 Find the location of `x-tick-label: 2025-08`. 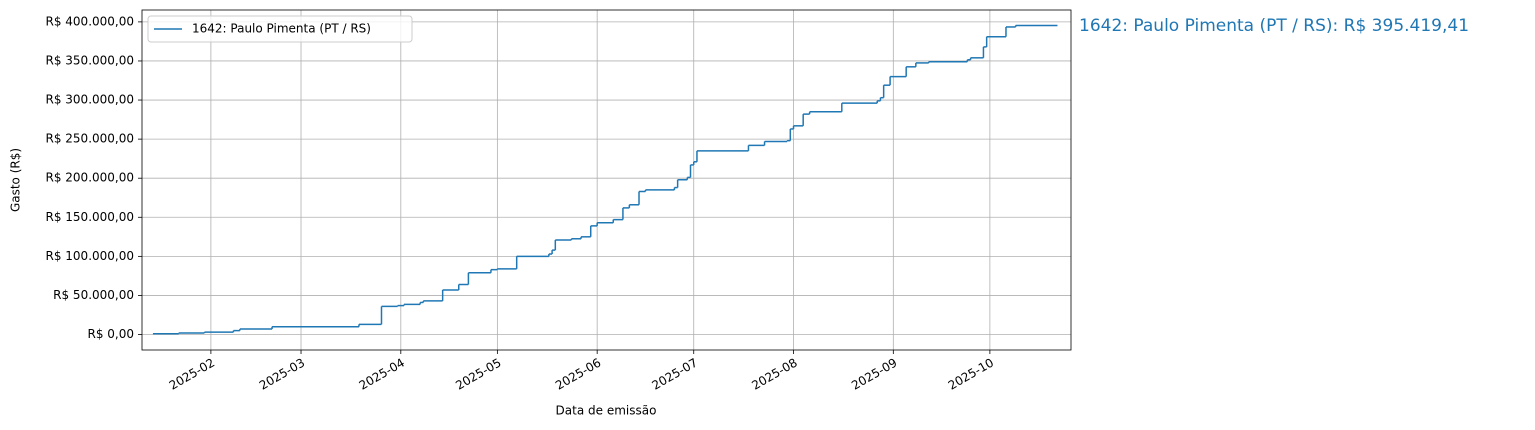

x-tick-label: 2025-08 is located at coordinates (774, 374).